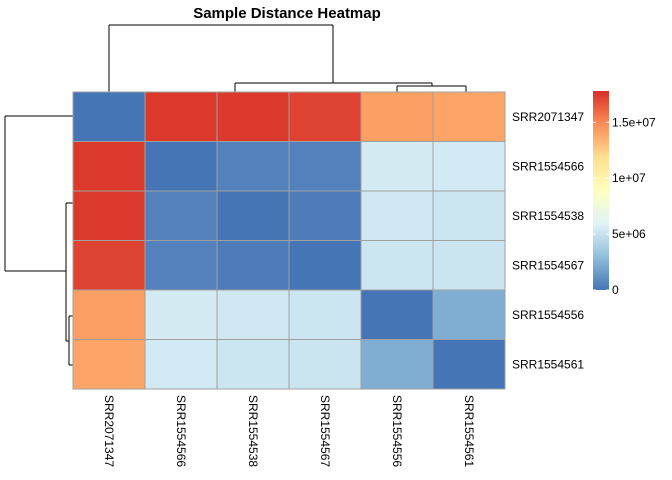 This screenshot has width=672, height=480. Describe the element at coordinates (325, 431) in the screenshot. I see `column-label: SRR1554567` at that location.